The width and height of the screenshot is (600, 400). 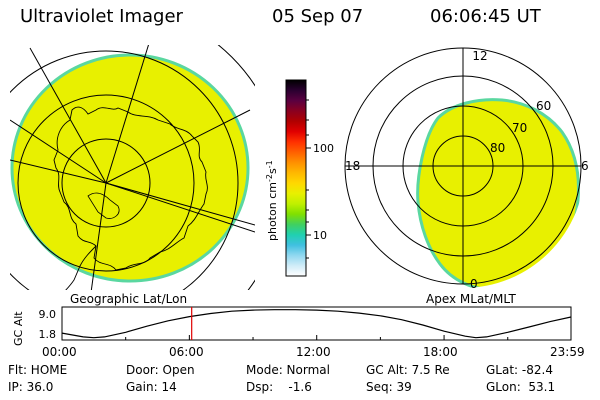 What do you see at coordinates (308, 179) in the screenshot?
I see `colorbar-ticks` at bounding box center [308, 179].